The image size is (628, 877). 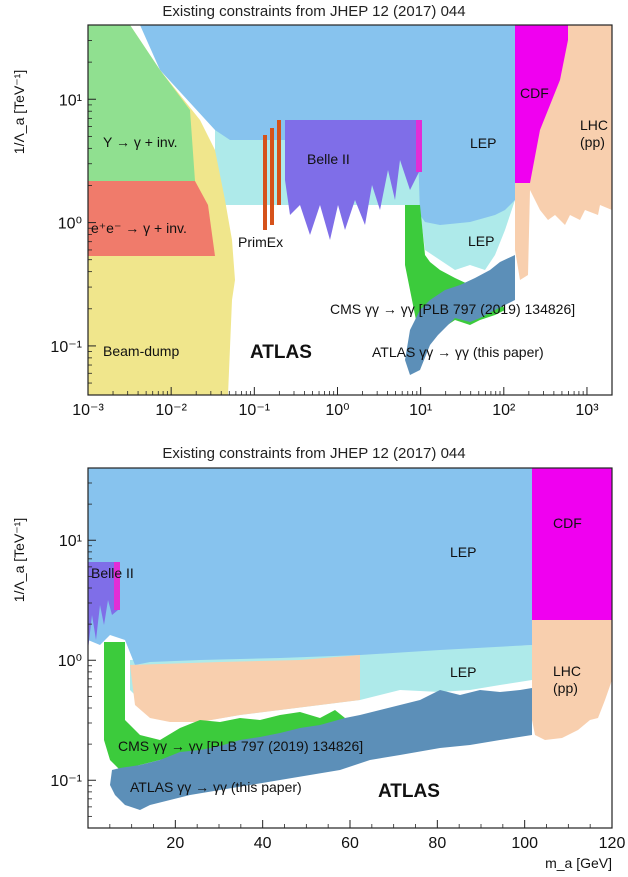 I want to click on top-region-upsilon, so click(x=141, y=103).